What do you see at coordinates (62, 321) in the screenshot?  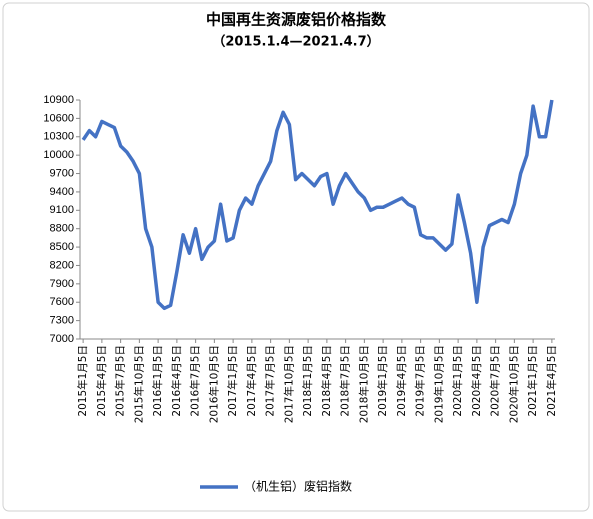 I see `y-tick-label: 7300` at bounding box center [62, 321].